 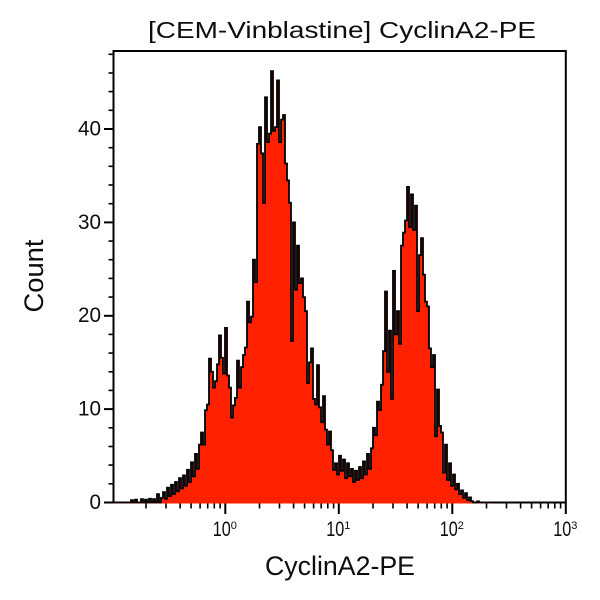 What do you see at coordinates (89, 129) in the screenshot?
I see `svg-text: 40` at bounding box center [89, 129].